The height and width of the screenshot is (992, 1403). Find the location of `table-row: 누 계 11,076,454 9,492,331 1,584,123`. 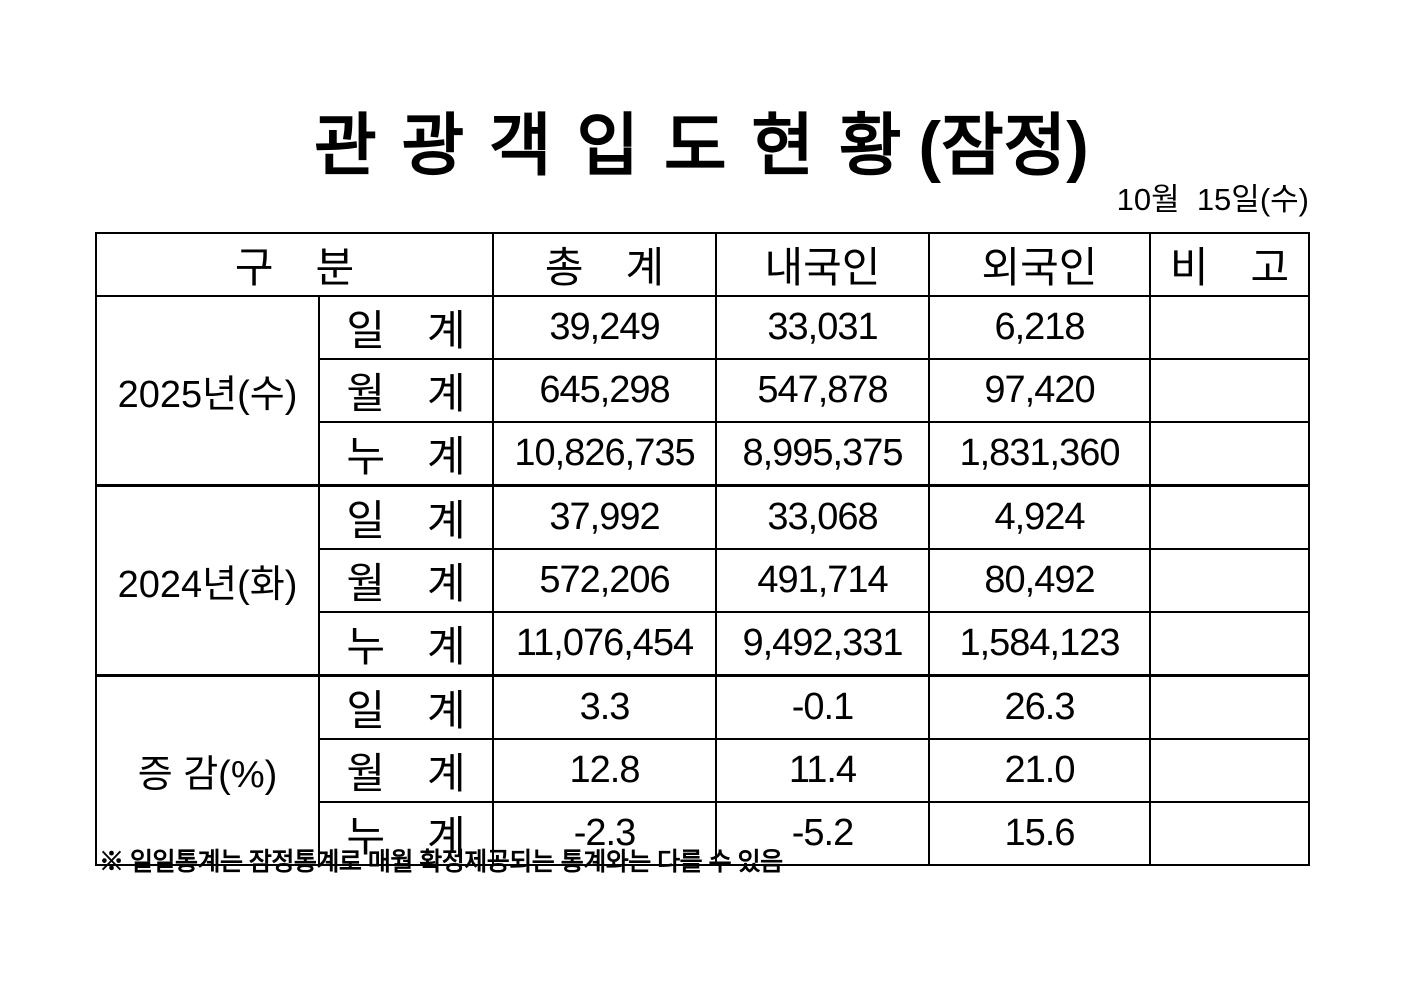

table-row: 누 계 11,076,454 9,492,331 1,584,123 is located at coordinates (703, 644).